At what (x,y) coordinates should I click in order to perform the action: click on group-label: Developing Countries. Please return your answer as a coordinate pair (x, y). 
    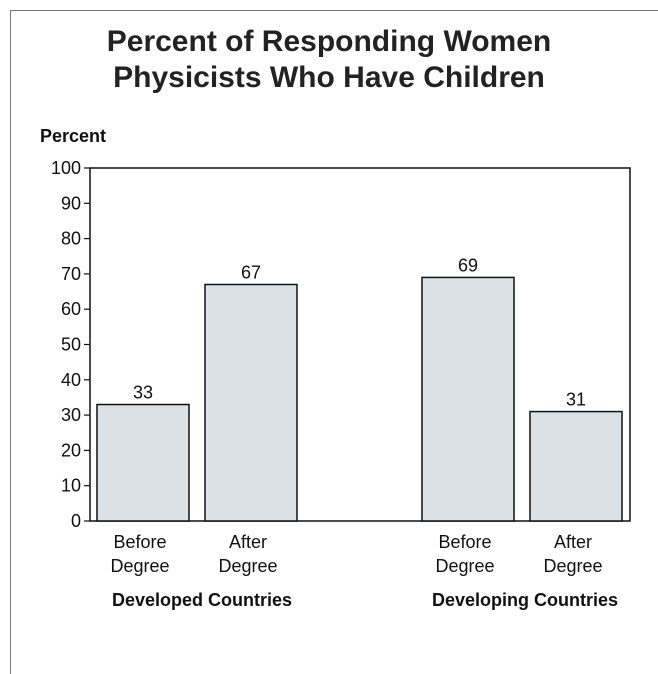
    Looking at the image, I should click on (525, 600).